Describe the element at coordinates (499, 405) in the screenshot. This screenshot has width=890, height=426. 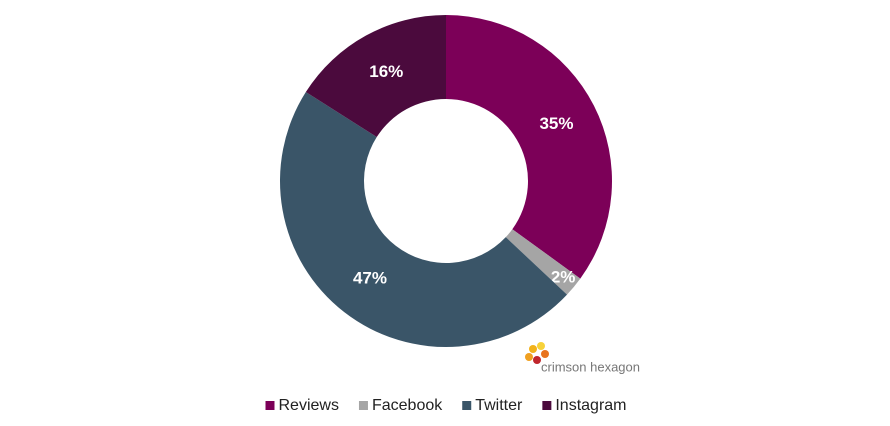
I see `legend-label: Twitter` at that location.